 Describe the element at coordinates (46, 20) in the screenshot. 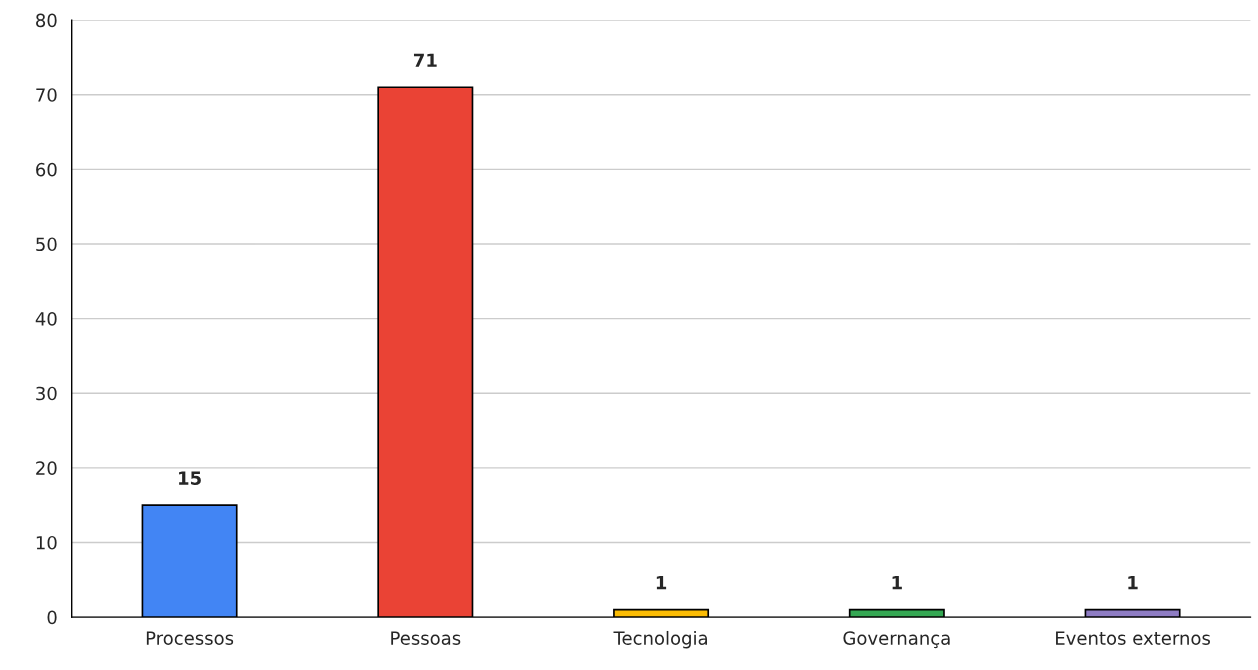

I see `y-tick-label: 80` at that location.